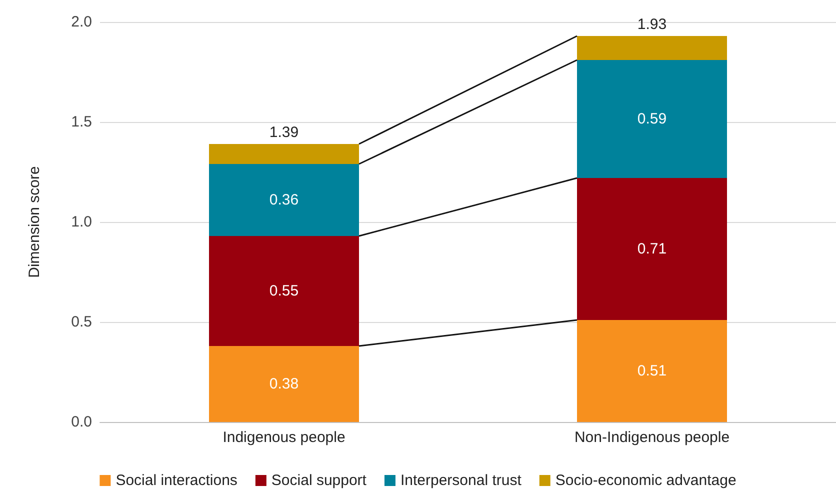 This screenshot has width=836, height=495. Describe the element at coordinates (81, 122) in the screenshot. I see `y-tick-label: 1.5` at that location.